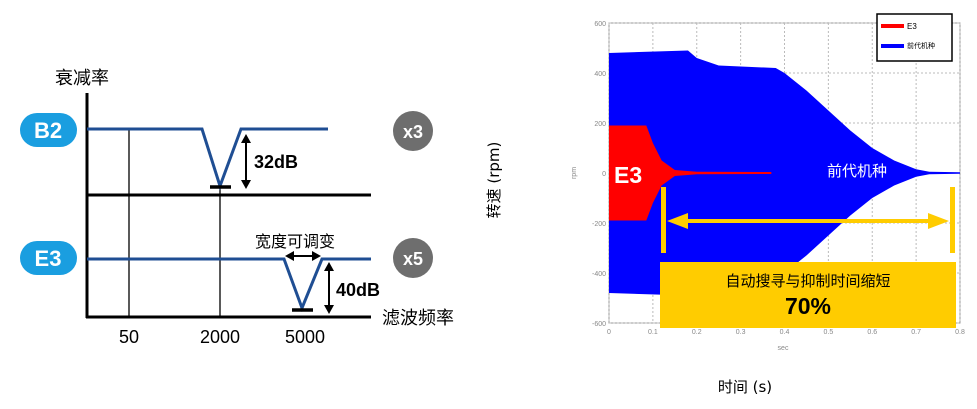  I want to click on reduction-arrow, so click(808, 220).